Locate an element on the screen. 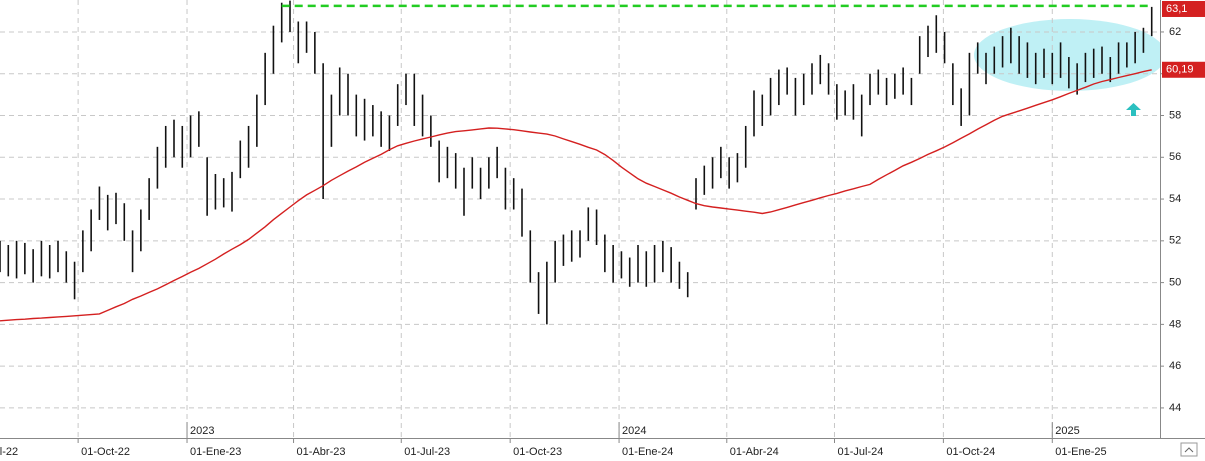 Image resolution: width=1205 pixels, height=461 pixels. y-tick-label: 52 is located at coordinates (1175, 241).